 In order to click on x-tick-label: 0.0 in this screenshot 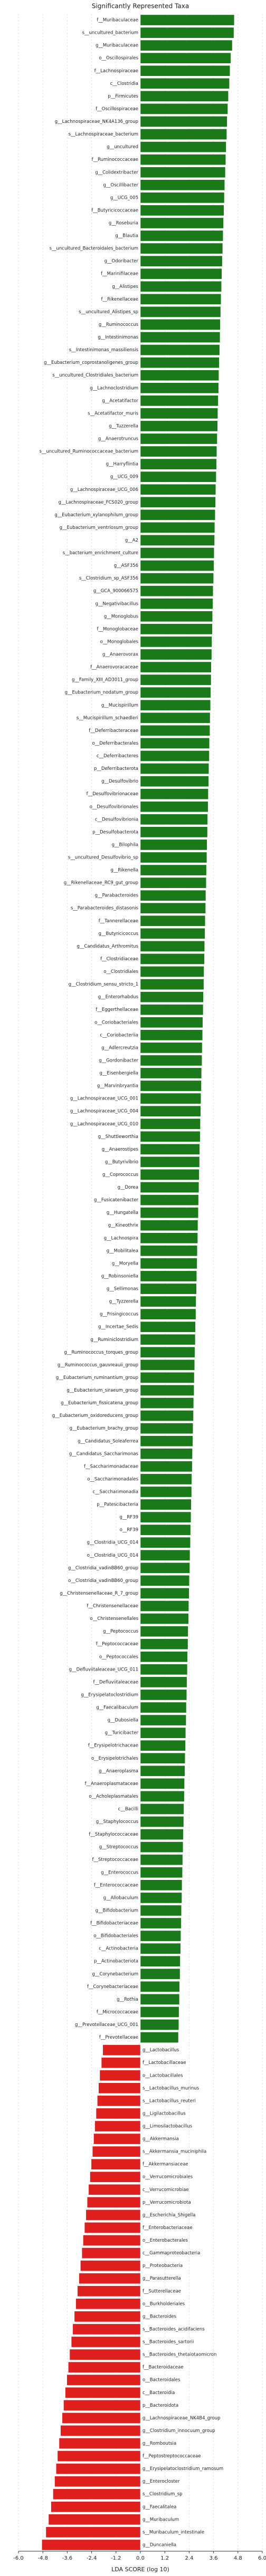, I will do `click(140, 2558)`.